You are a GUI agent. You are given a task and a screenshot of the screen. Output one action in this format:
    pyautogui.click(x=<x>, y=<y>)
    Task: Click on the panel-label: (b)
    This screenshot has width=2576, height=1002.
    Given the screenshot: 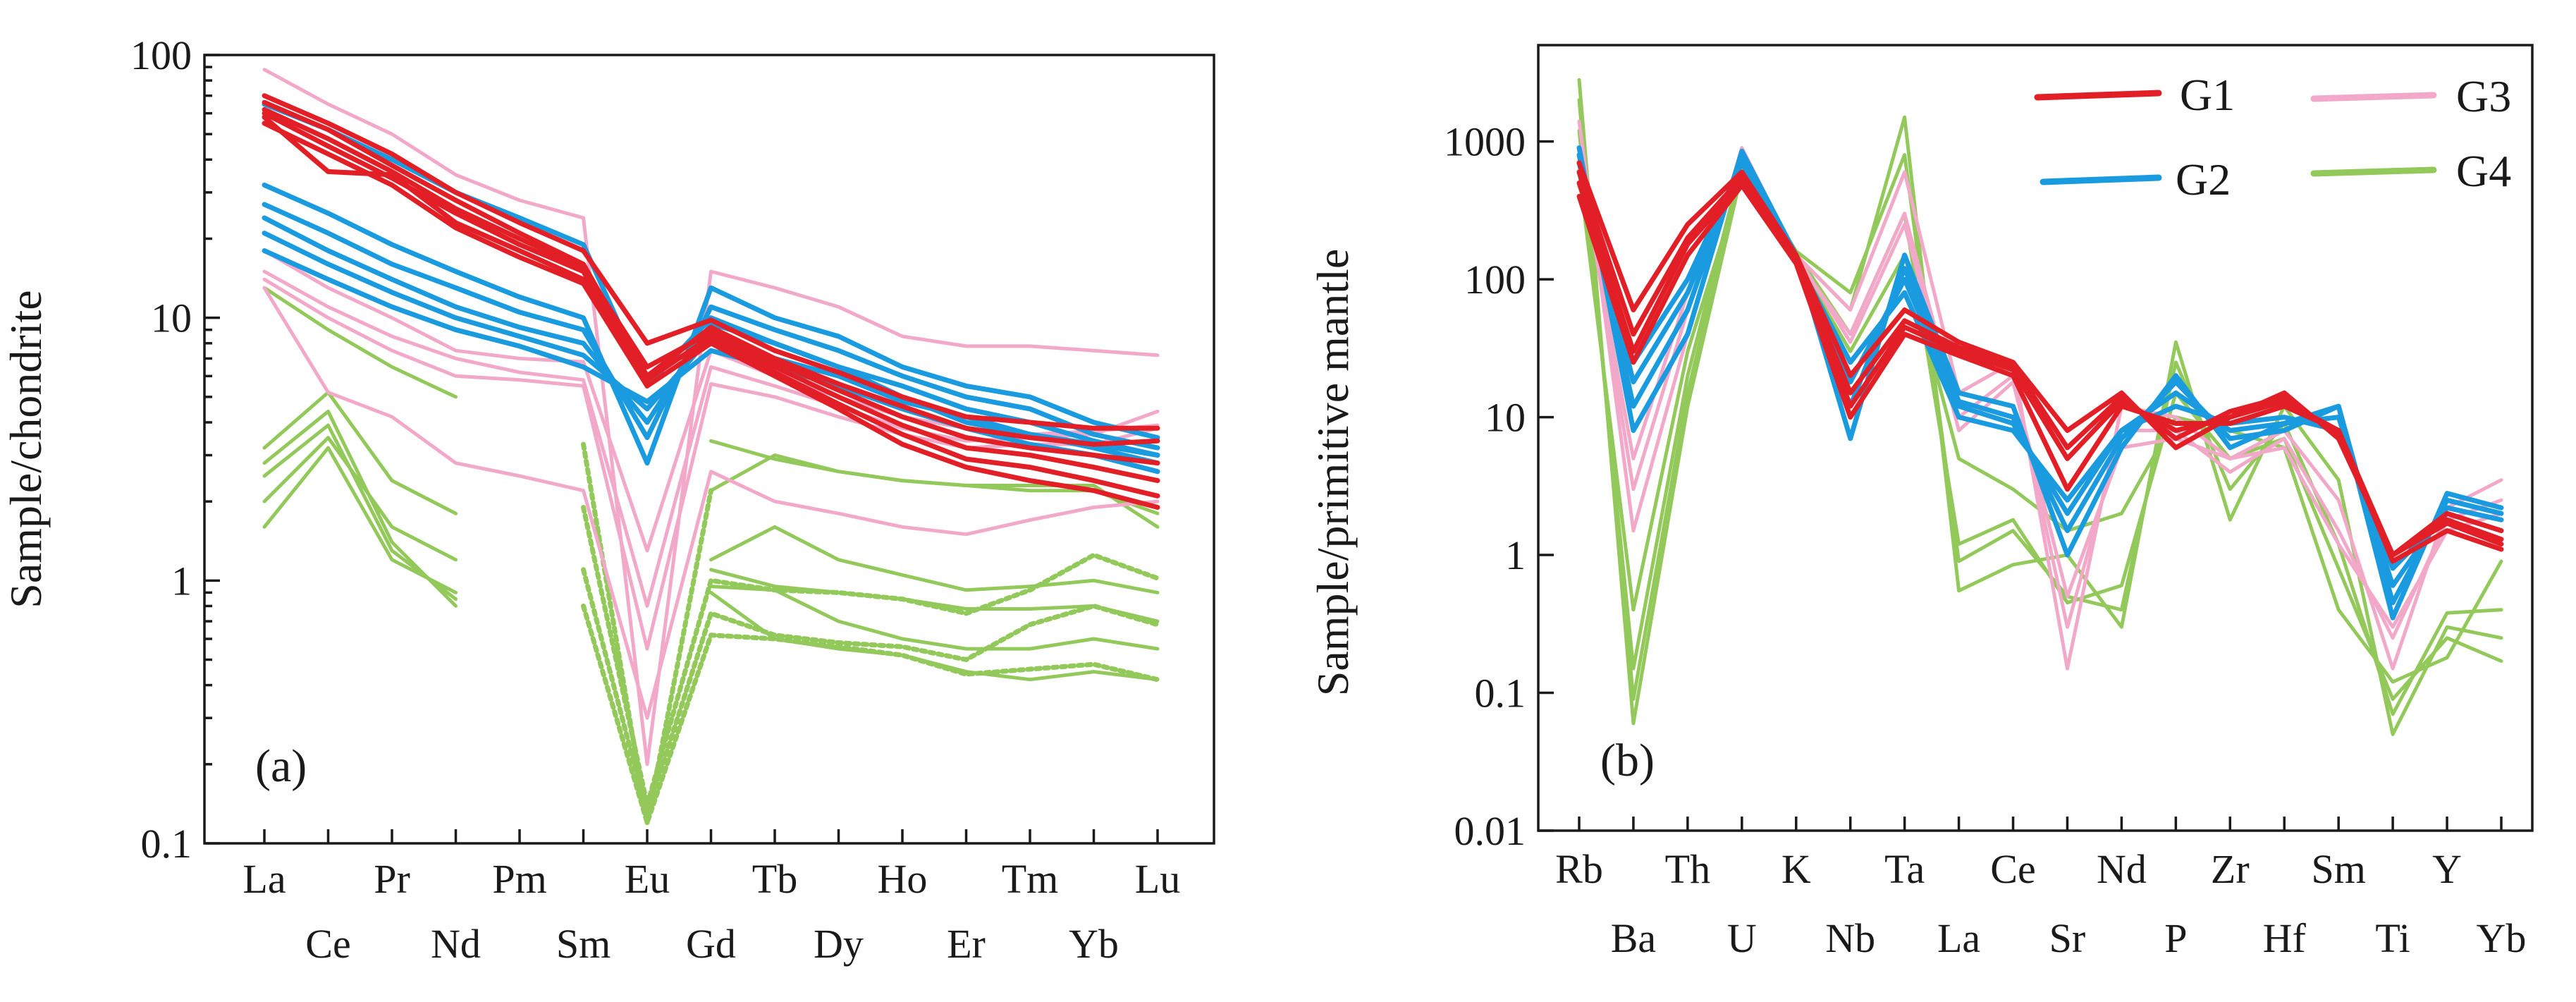 What is the action you would take?
    pyautogui.click(x=1627, y=760)
    